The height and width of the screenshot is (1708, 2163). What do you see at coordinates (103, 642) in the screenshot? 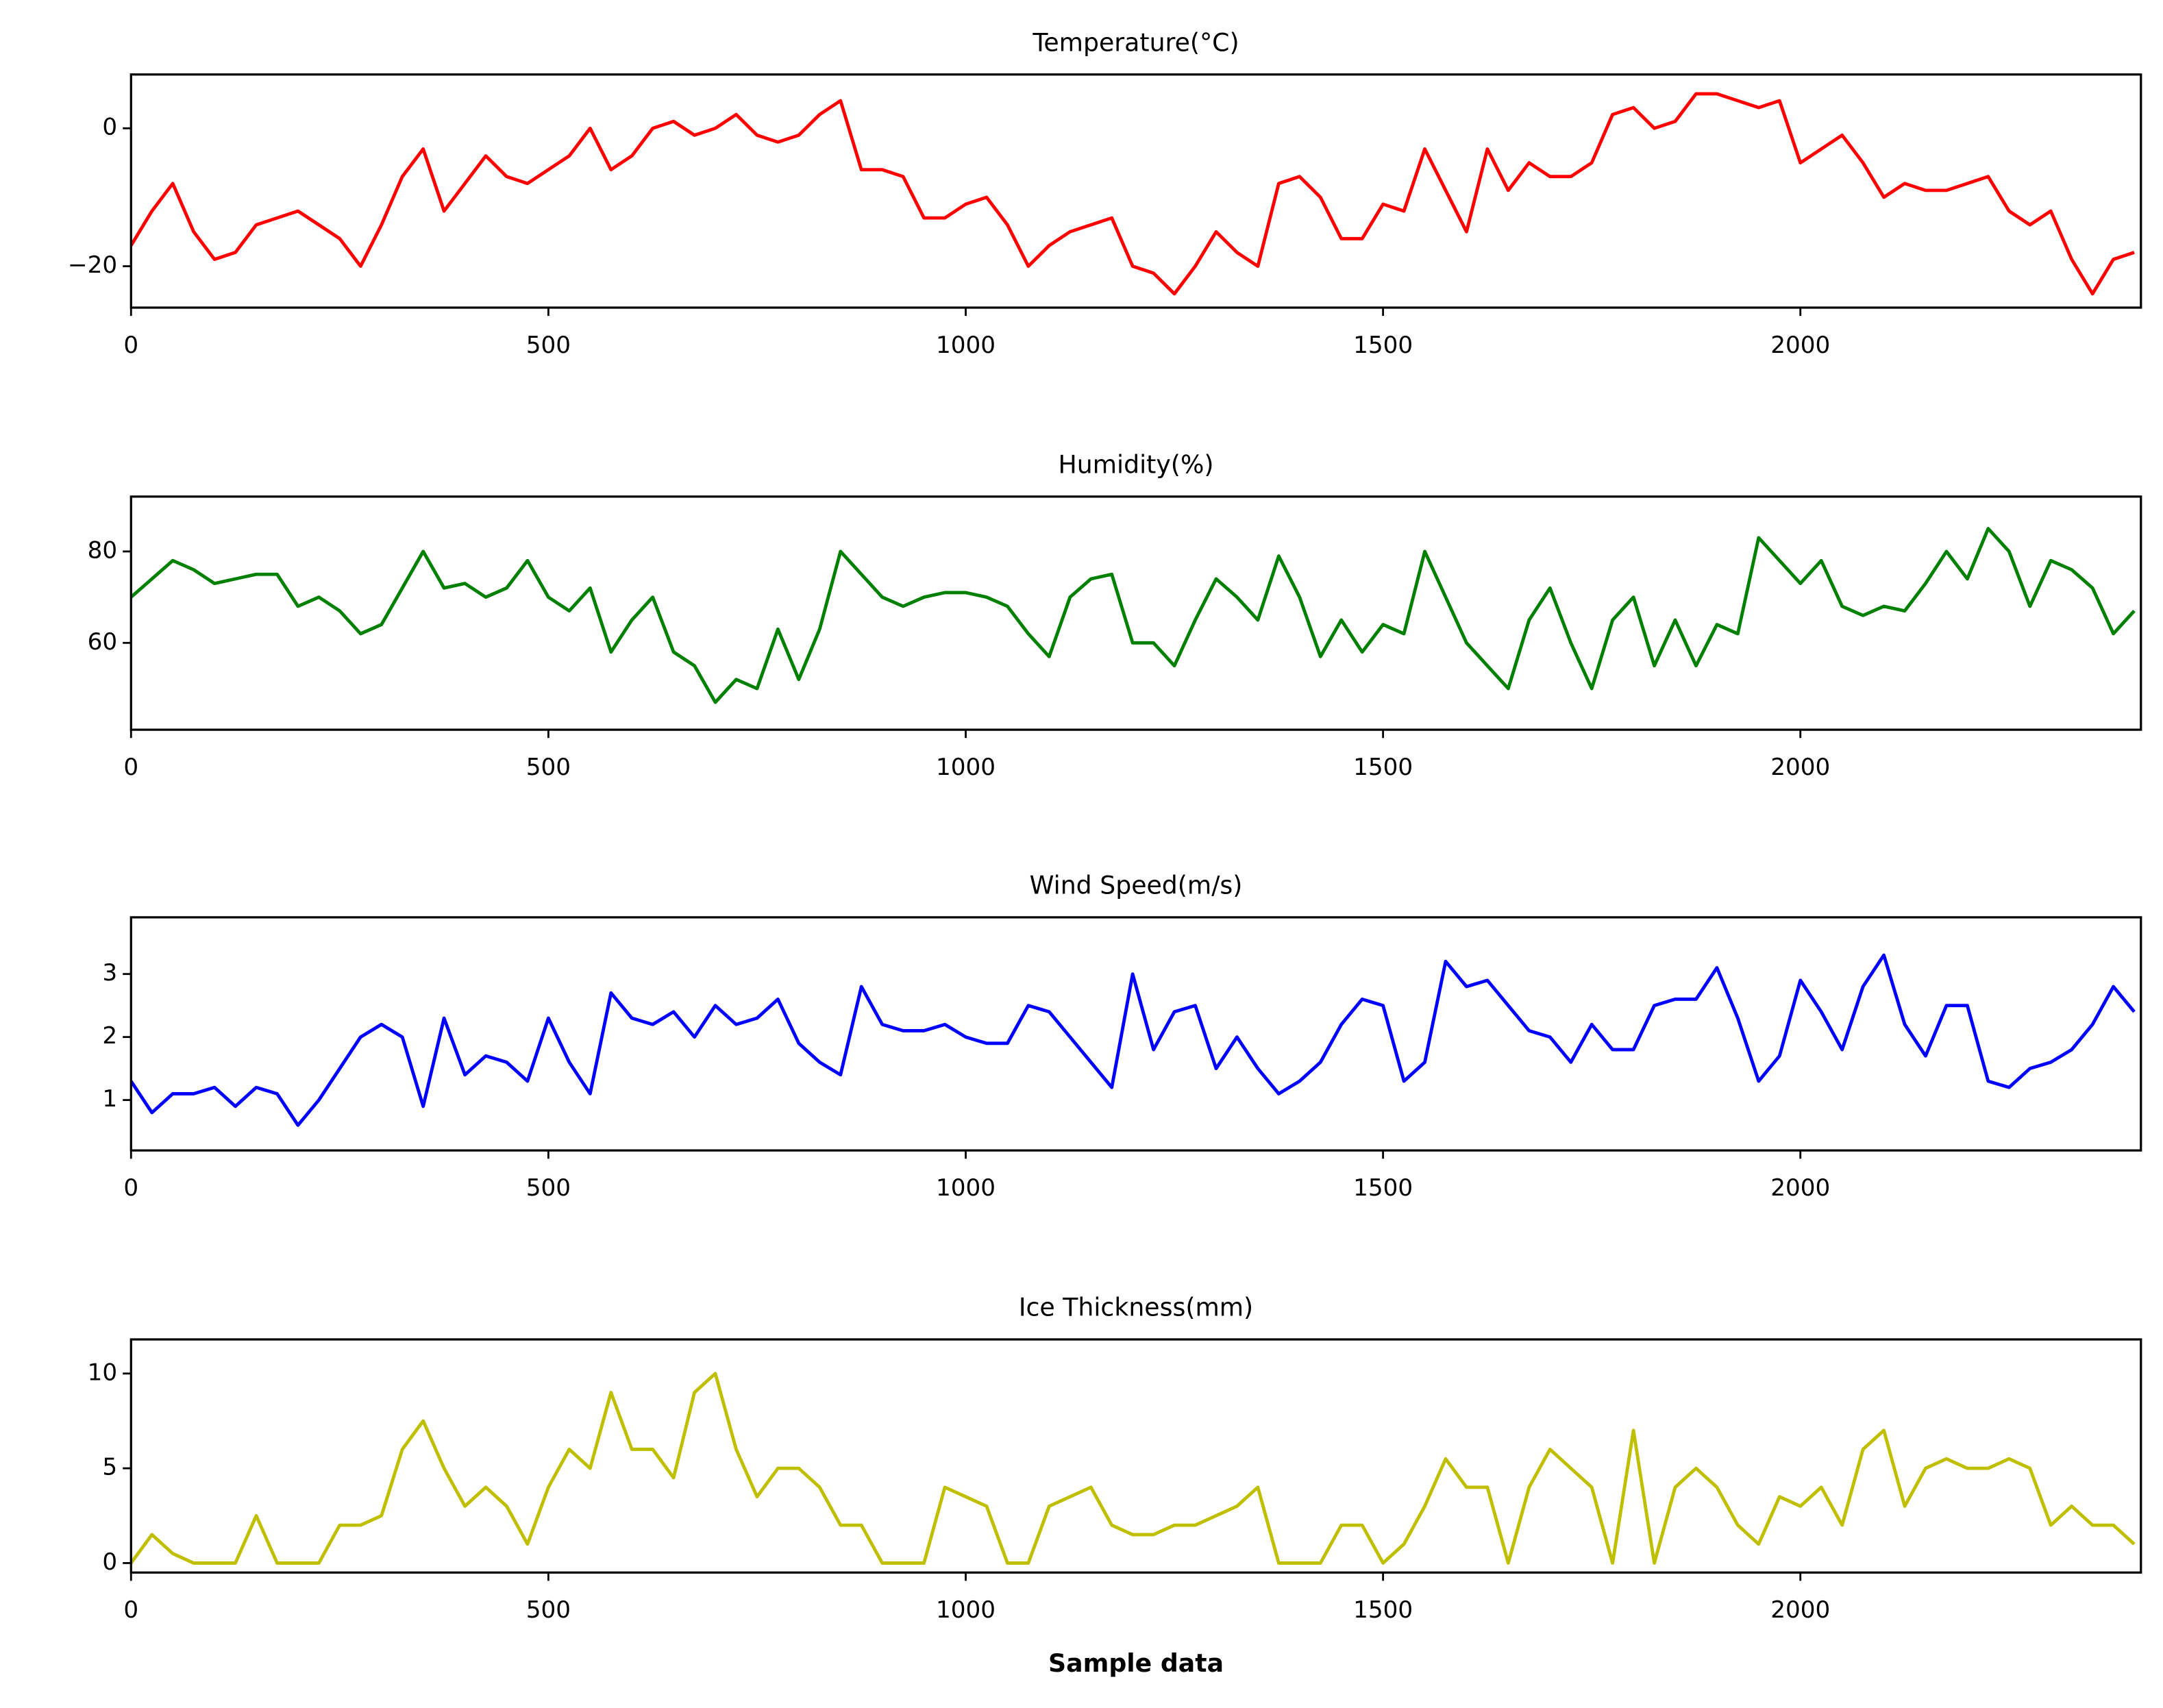
I see `y-tick-label: 60` at bounding box center [103, 642].